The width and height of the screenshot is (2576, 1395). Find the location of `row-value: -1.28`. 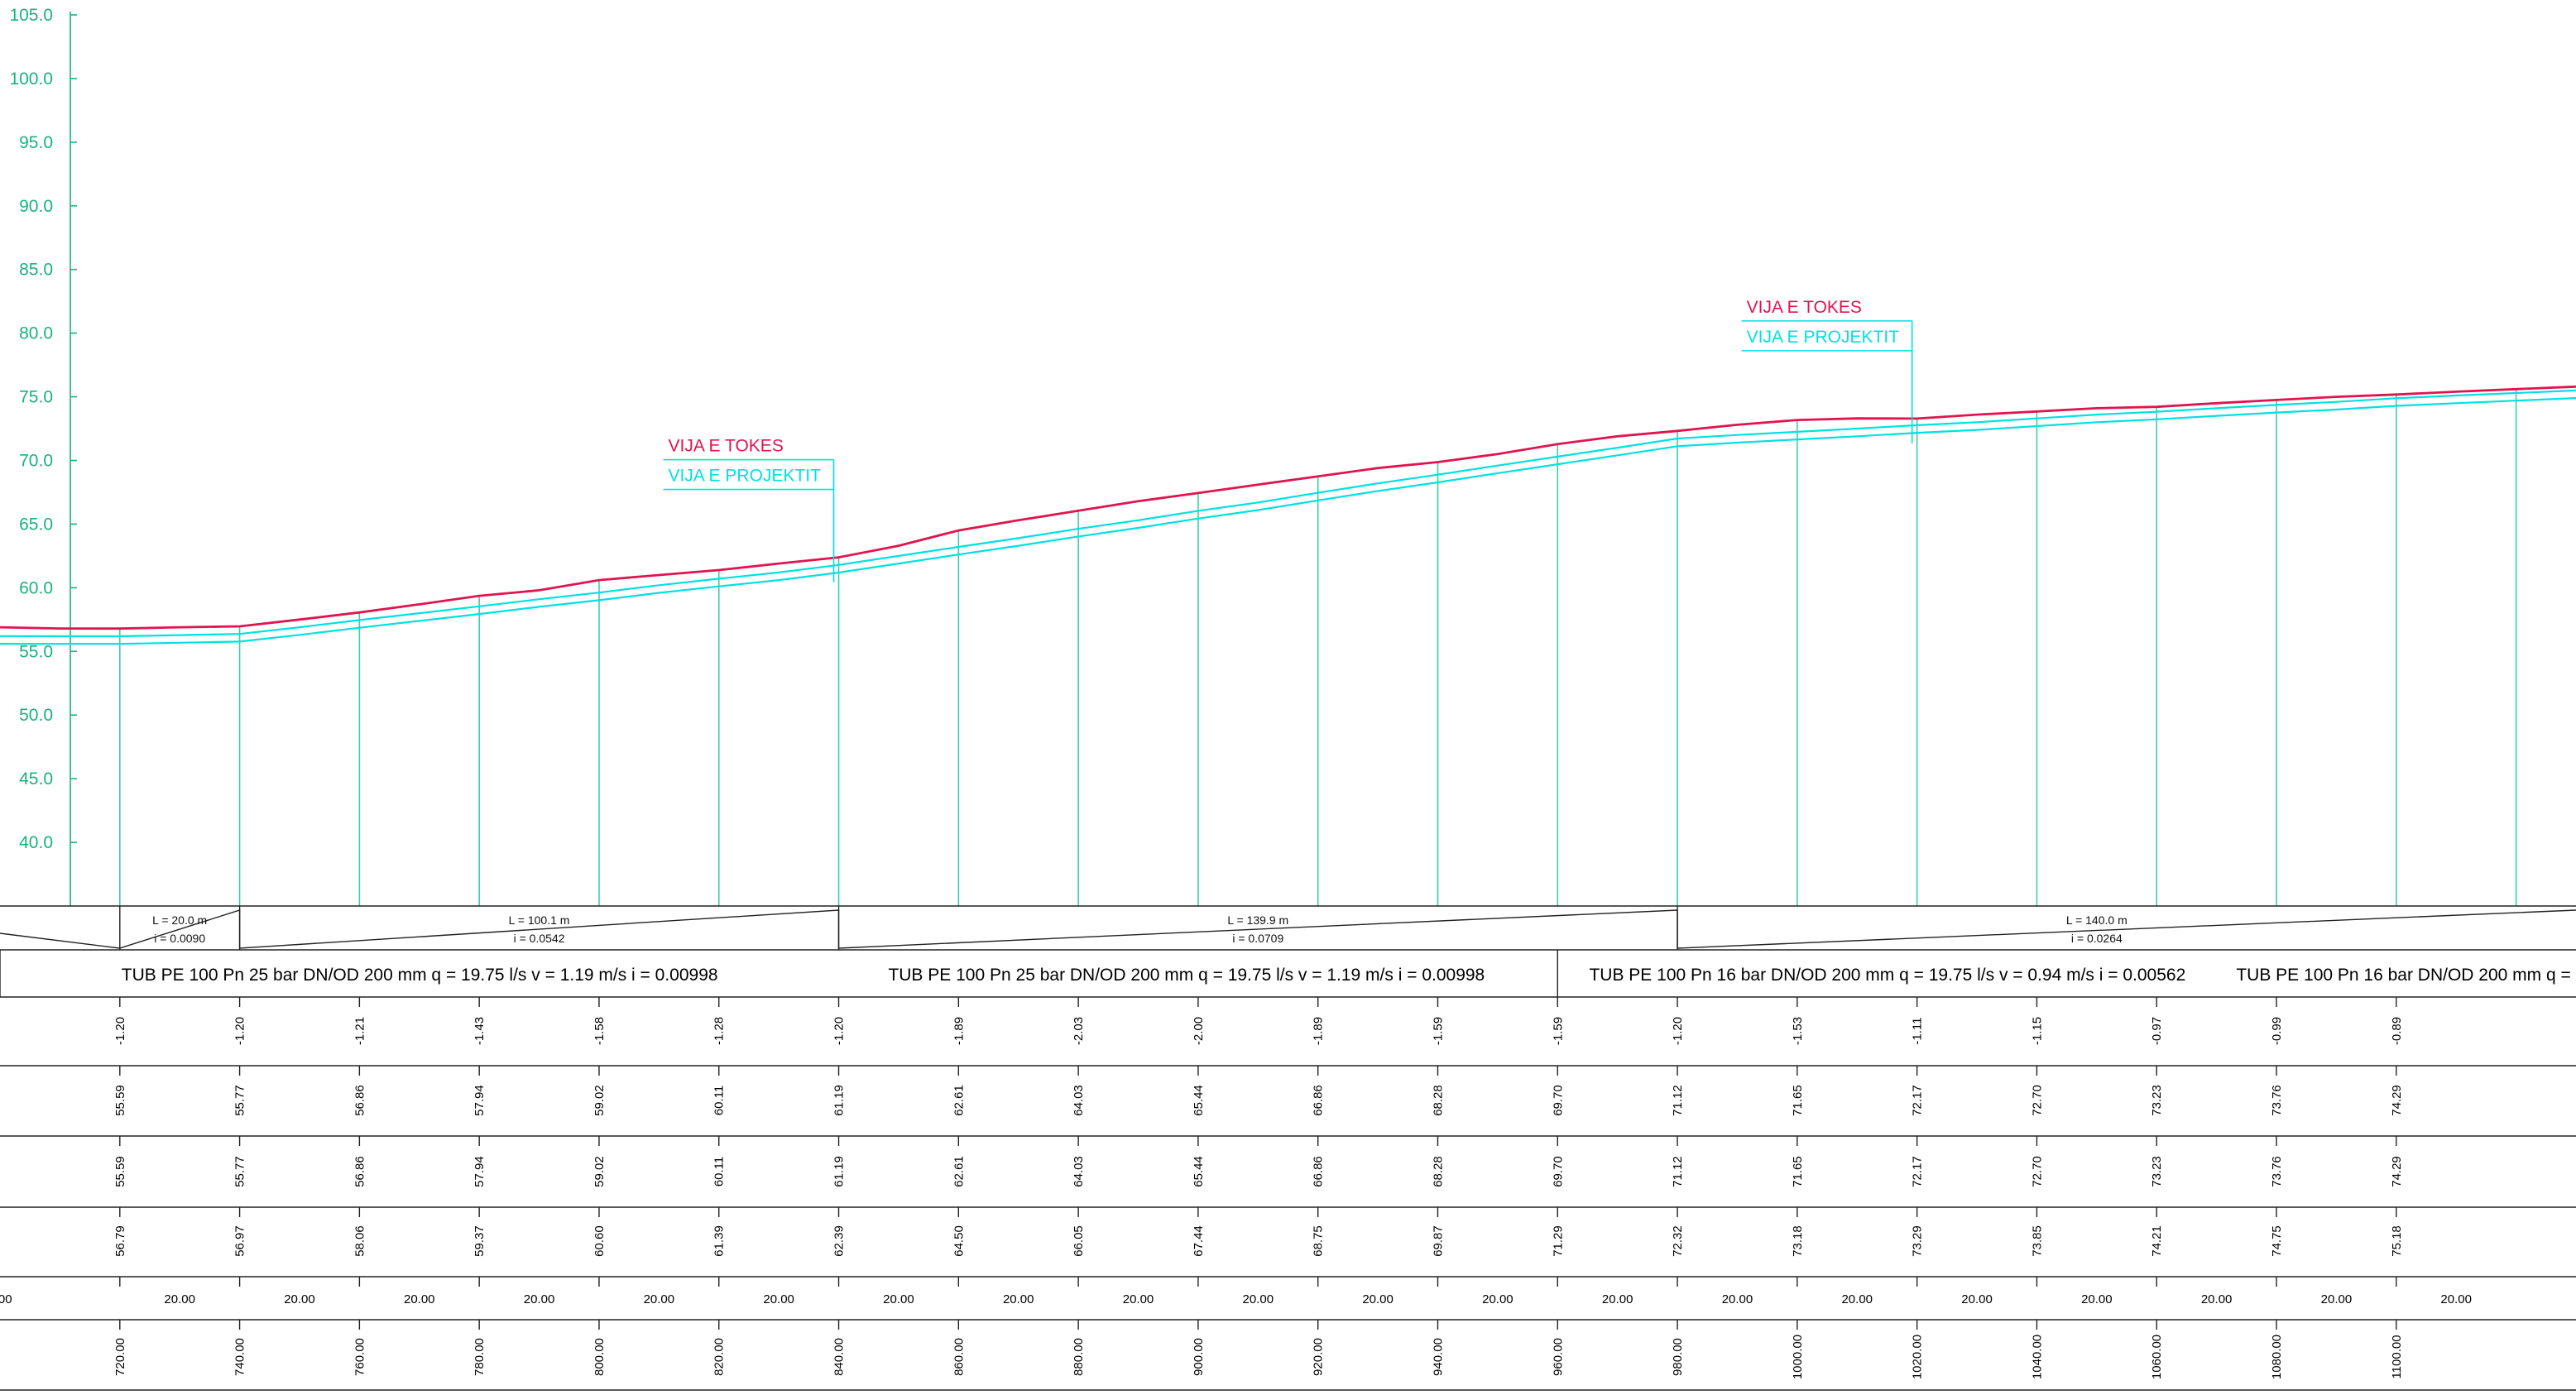

row-value: -1.28 is located at coordinates (720, 1031).